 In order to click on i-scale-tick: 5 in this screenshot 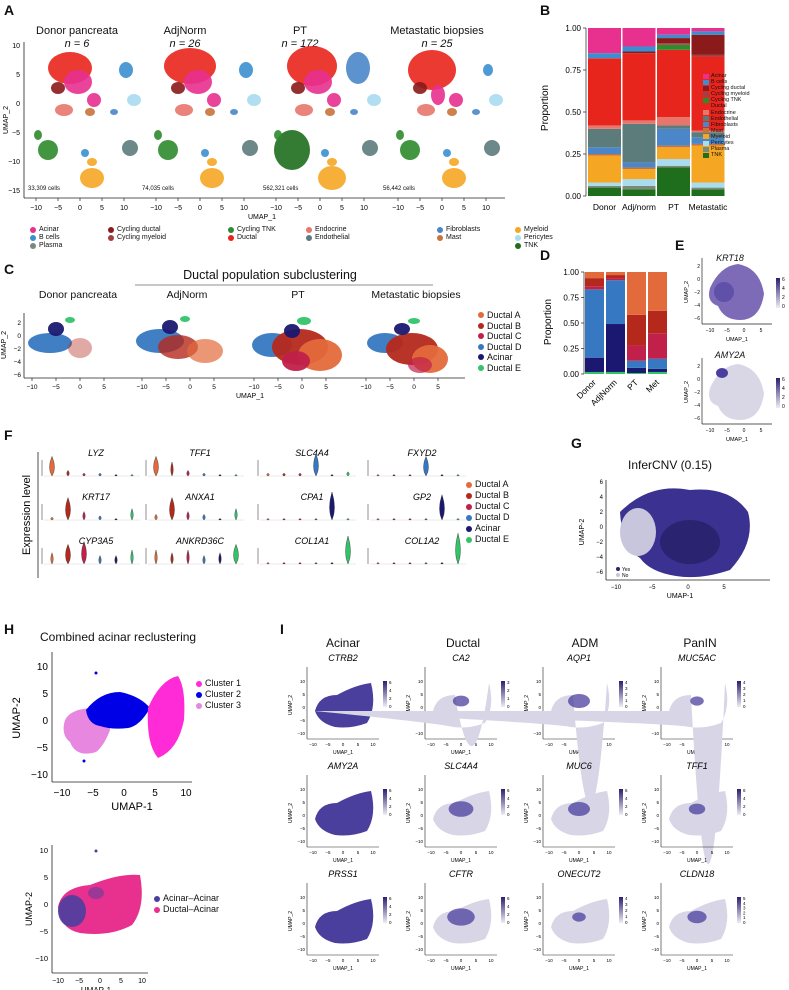, I will do `click(744, 898)`.